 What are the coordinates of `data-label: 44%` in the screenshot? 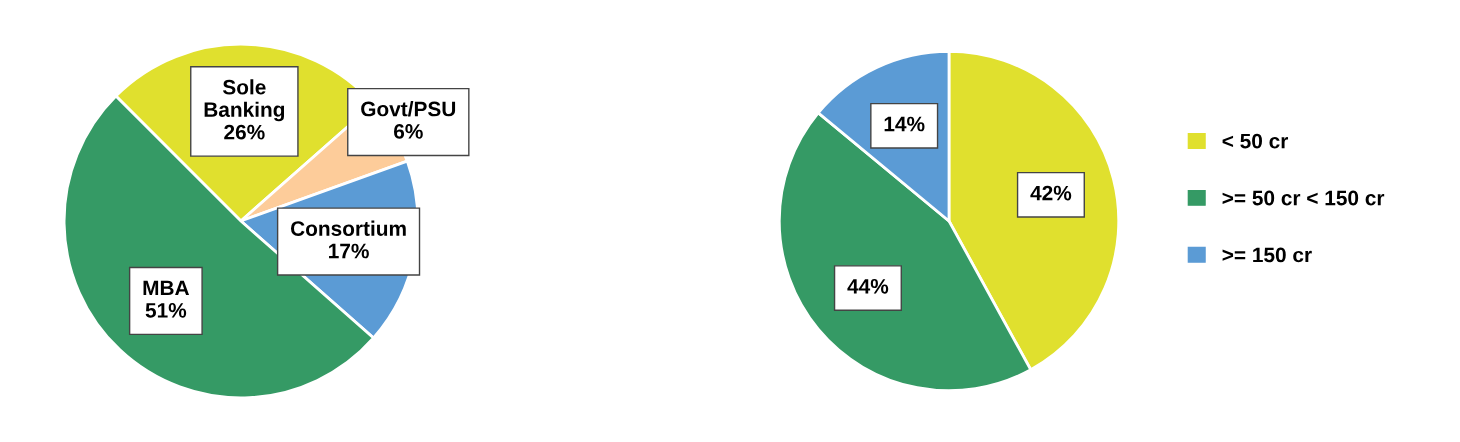 It's located at (868, 286).